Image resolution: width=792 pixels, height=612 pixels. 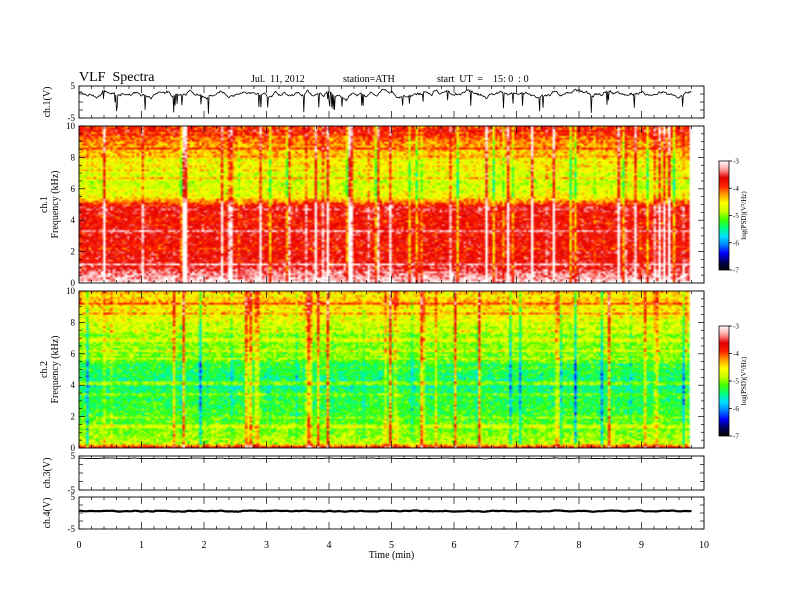 What do you see at coordinates (79, 545) in the screenshot?
I see `time-axis-tick-label: 0` at bounding box center [79, 545].